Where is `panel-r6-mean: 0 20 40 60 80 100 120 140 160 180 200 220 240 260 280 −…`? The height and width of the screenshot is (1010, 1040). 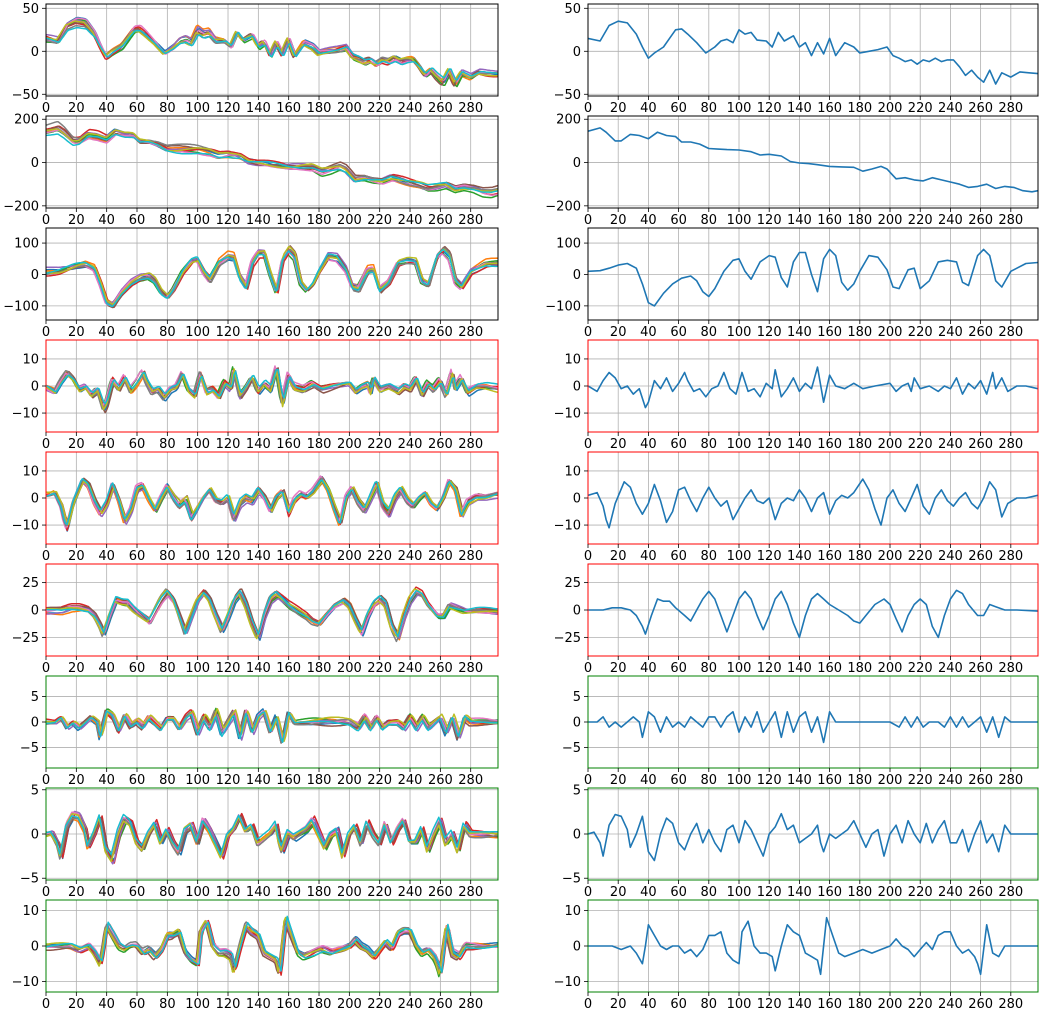
panel-r6-mean: 0 20 40 60 80 100 120 140 160 180 200 220 240 260 280 −… is located at coordinates (796, 619).